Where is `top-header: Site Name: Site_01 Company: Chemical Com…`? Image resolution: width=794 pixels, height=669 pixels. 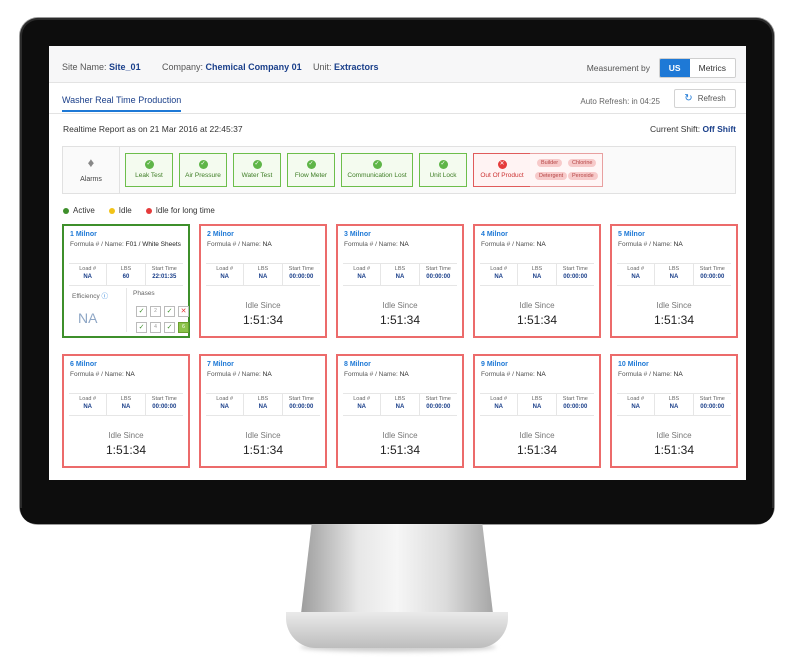
top-header: Site Name: Site_01 Company: Chemical Com… is located at coordinates (397, 64).